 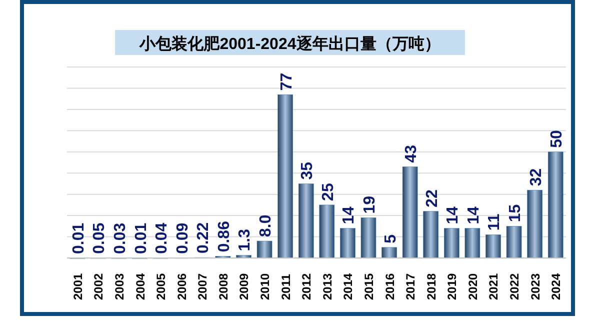 I want to click on data-label: 50, so click(x=557, y=139).